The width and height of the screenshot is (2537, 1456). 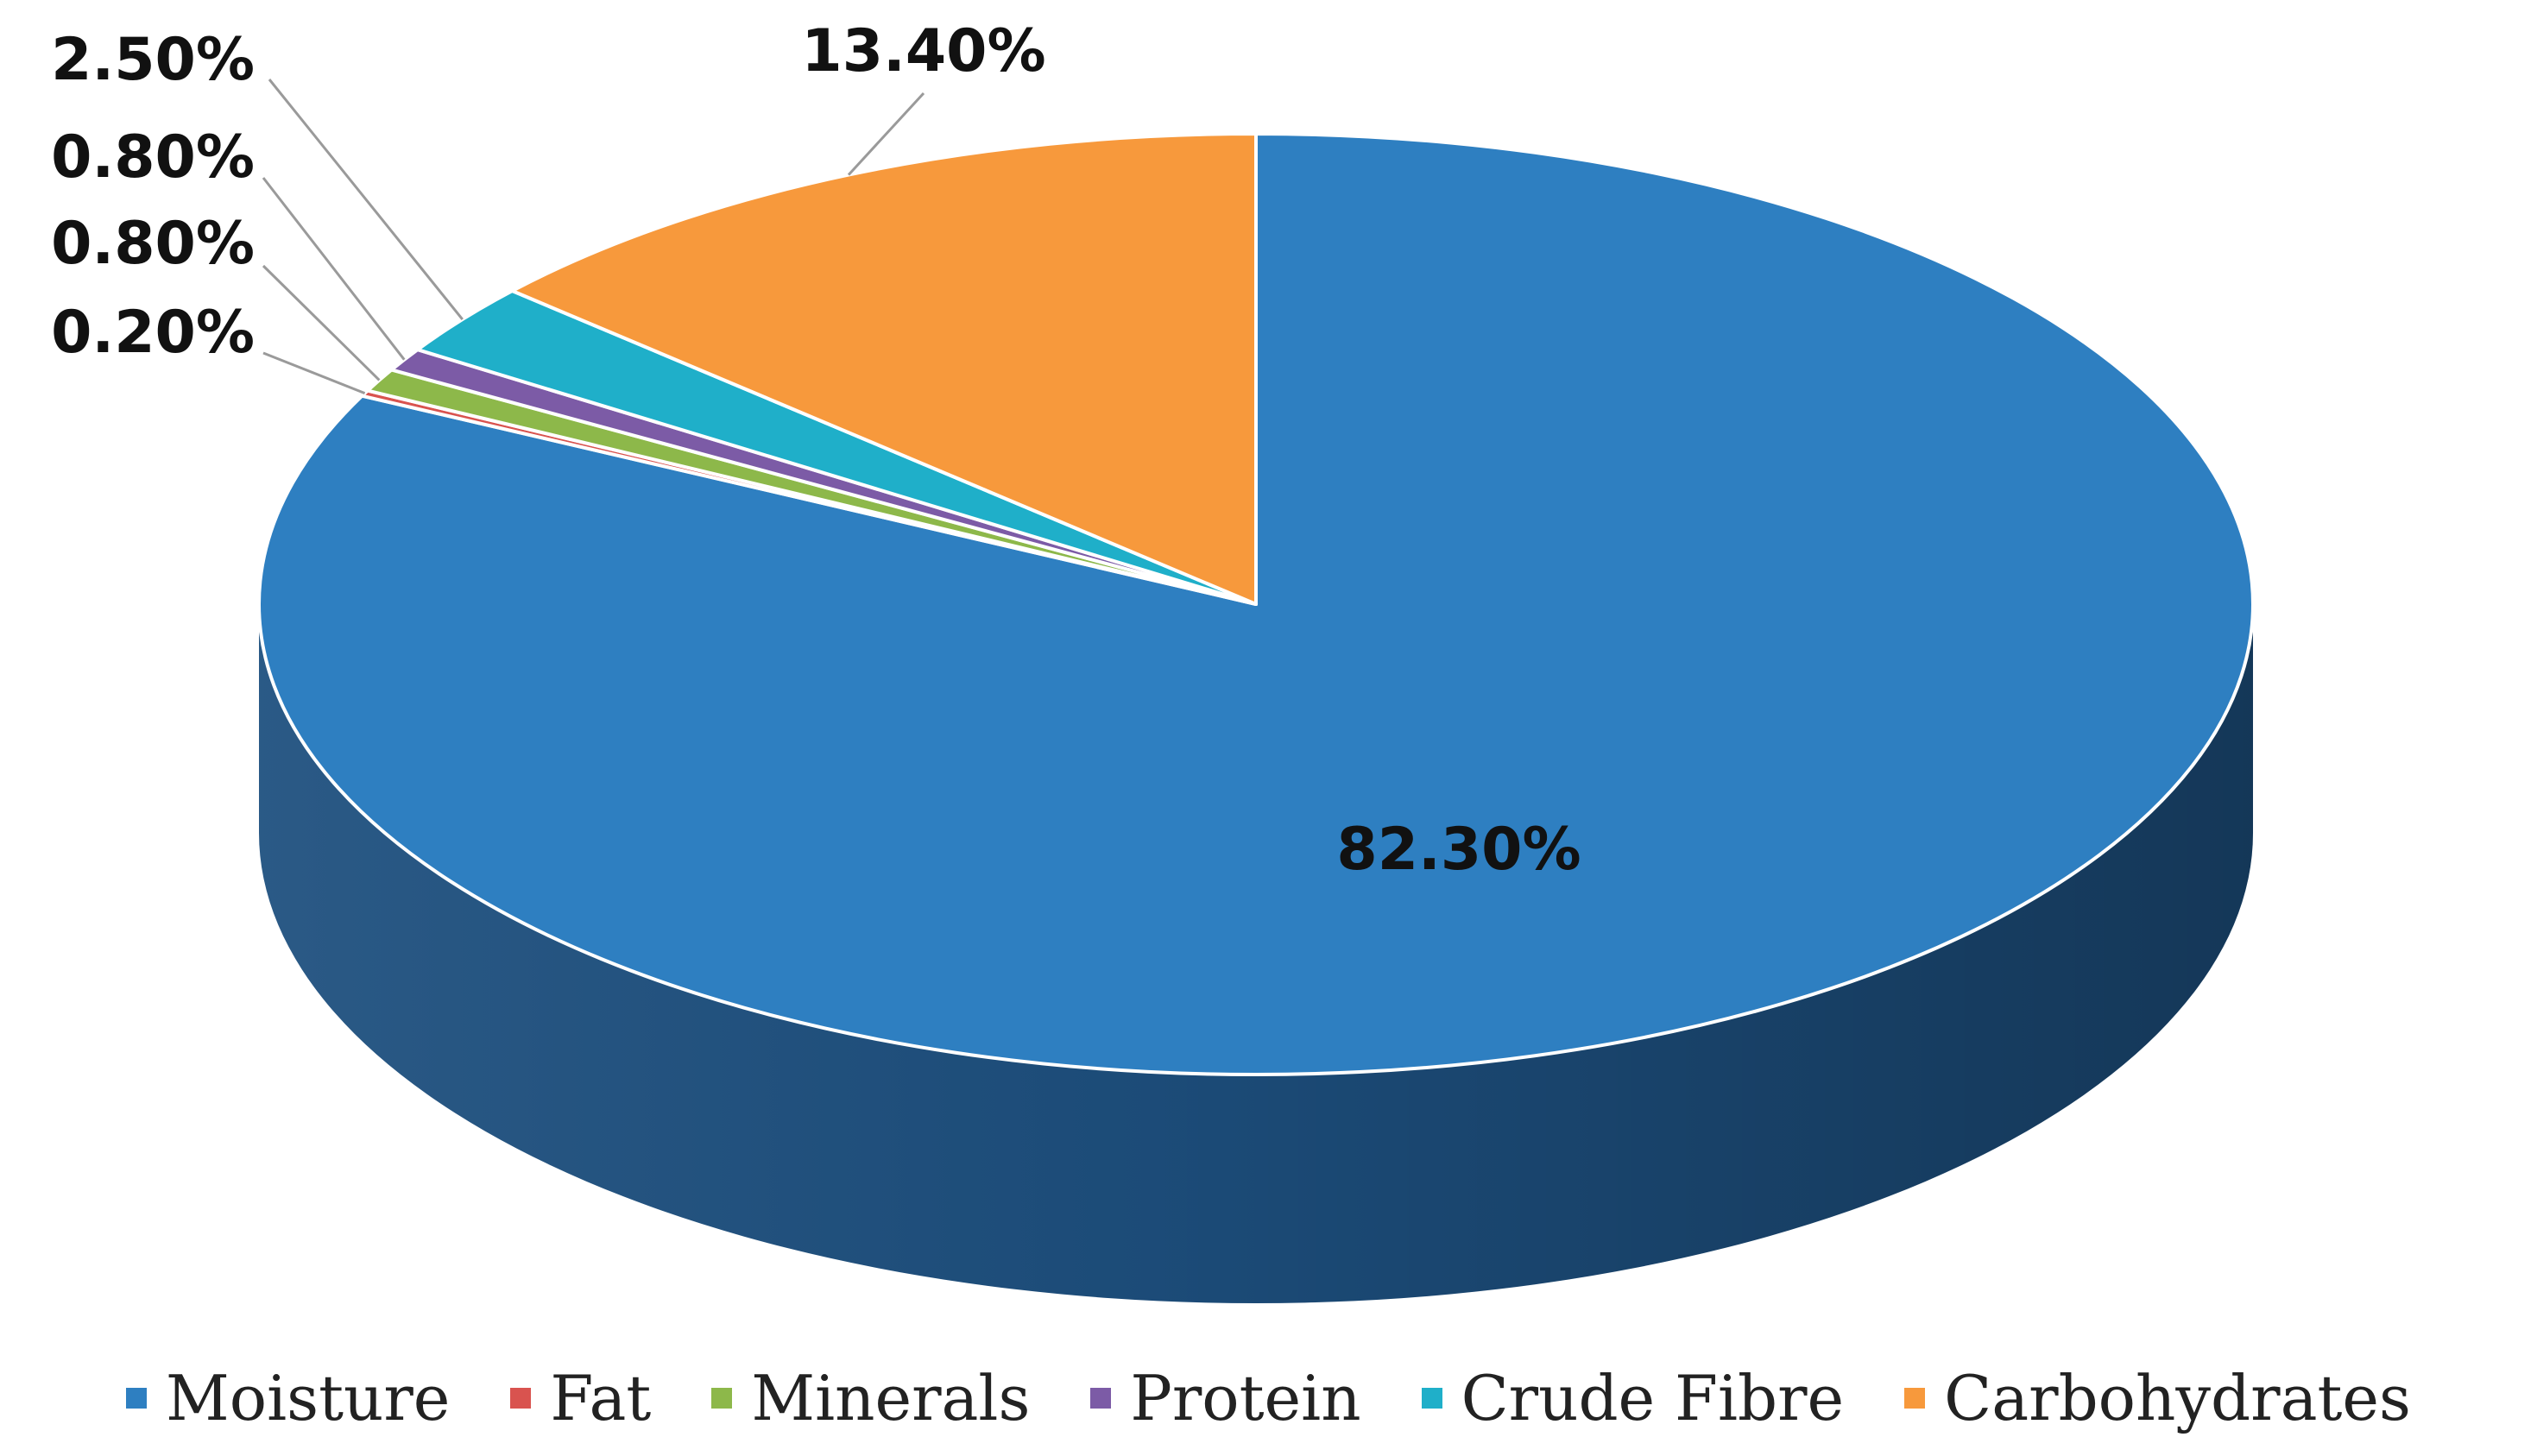 I want to click on legend-item-protein: Protein, so click(x=1226, y=1398).